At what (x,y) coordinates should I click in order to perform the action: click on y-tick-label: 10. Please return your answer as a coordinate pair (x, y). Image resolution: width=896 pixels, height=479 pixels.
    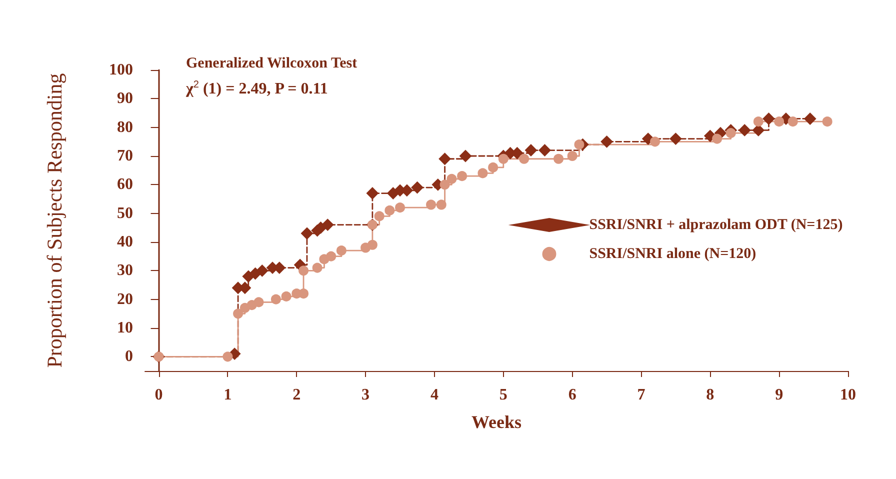
    Looking at the image, I should click on (125, 328).